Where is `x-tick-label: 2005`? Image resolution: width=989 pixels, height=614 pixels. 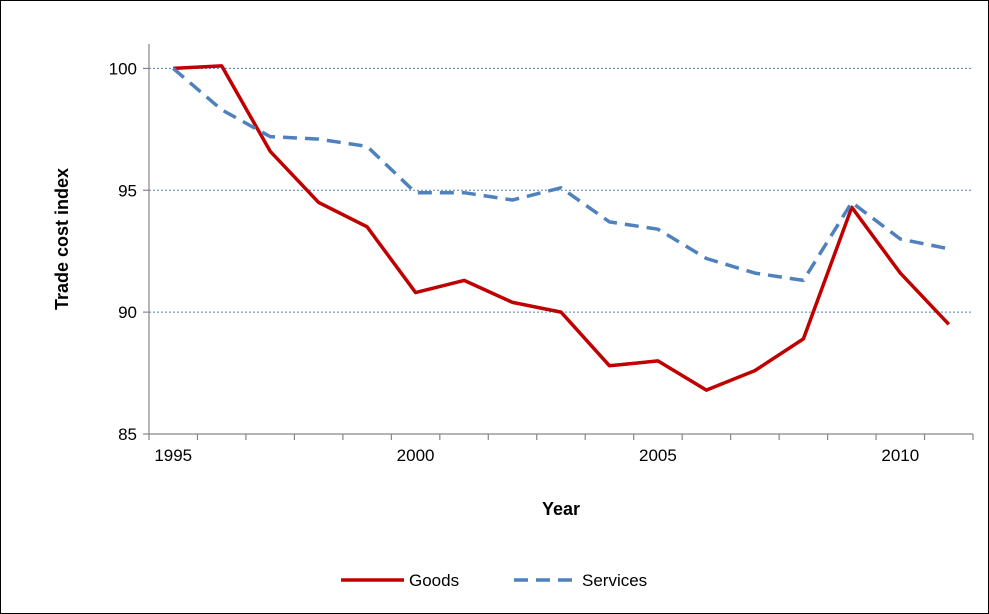 x-tick-label: 2005 is located at coordinates (658, 455).